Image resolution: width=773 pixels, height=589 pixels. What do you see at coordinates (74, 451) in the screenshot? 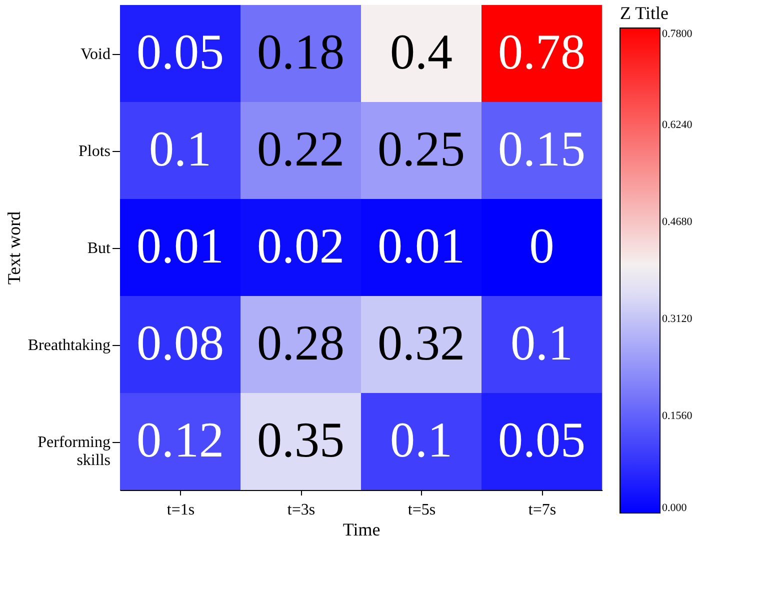
I see `y-tick-label: Performing skills` at bounding box center [74, 451].